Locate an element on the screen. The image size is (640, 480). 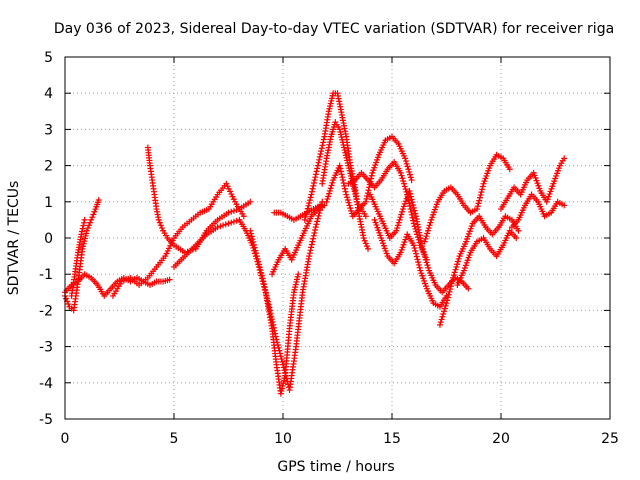
y-tick-label: 3 is located at coordinates (48, 130).